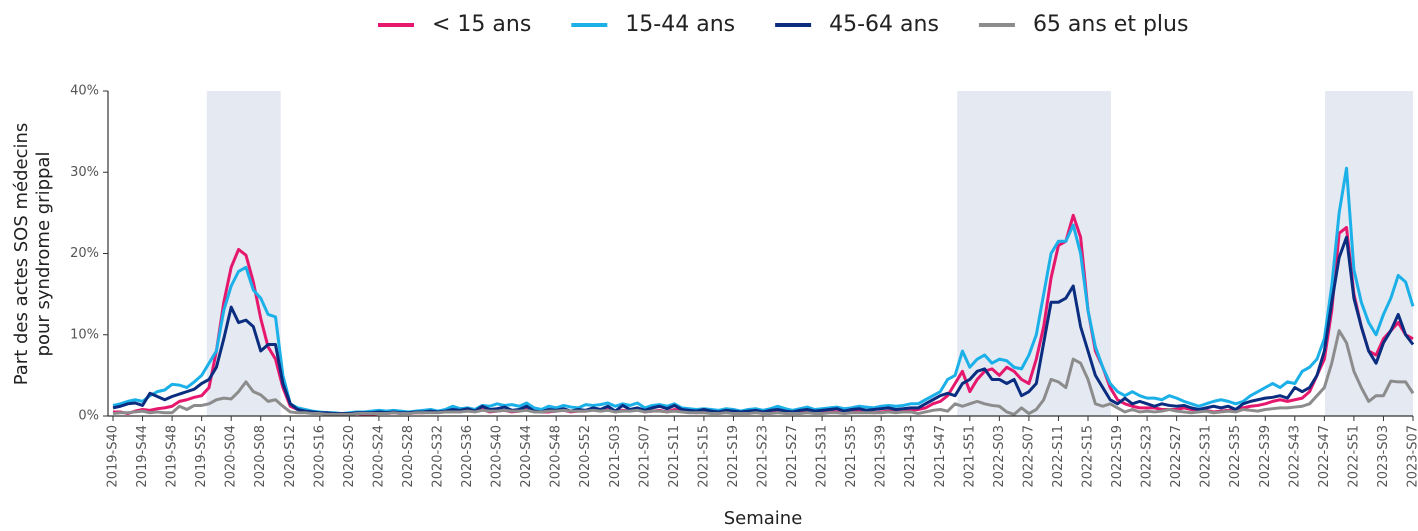 The width and height of the screenshot is (1418, 531). I want to click on x-tick-label: 2021-S31, so click(822, 456).